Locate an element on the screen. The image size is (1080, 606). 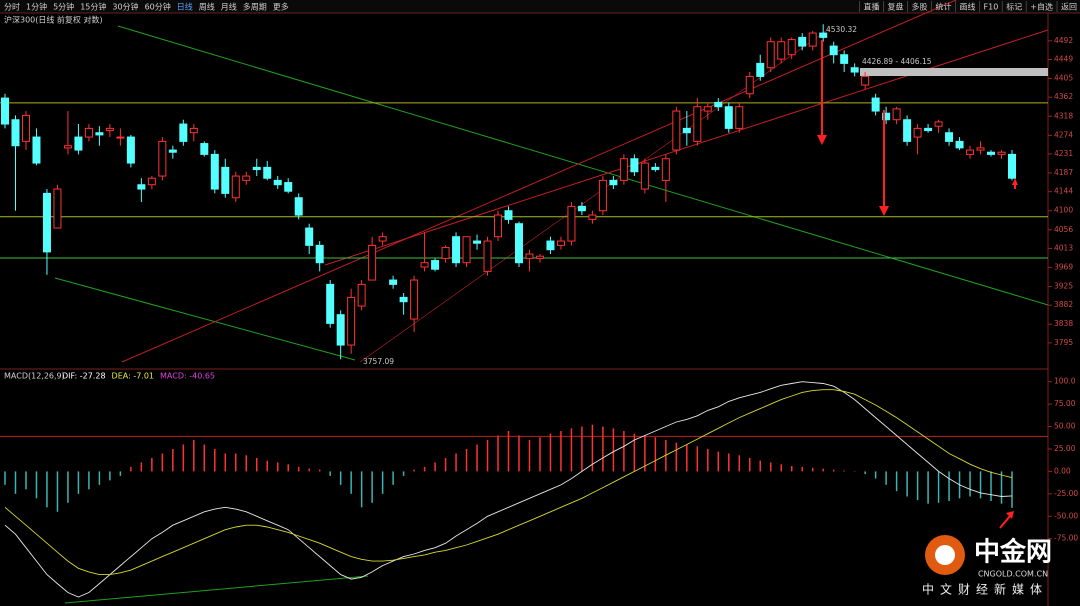
period-tab: 60分钟 is located at coordinates (158, 7).